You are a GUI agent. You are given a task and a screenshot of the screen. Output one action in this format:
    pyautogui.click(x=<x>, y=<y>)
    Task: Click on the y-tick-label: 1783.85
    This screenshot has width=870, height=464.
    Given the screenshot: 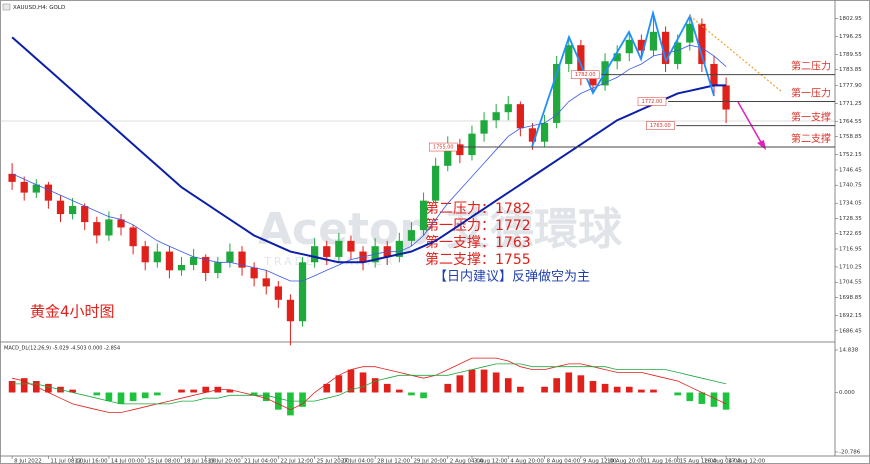 What is the action you would take?
    pyautogui.click(x=850, y=70)
    